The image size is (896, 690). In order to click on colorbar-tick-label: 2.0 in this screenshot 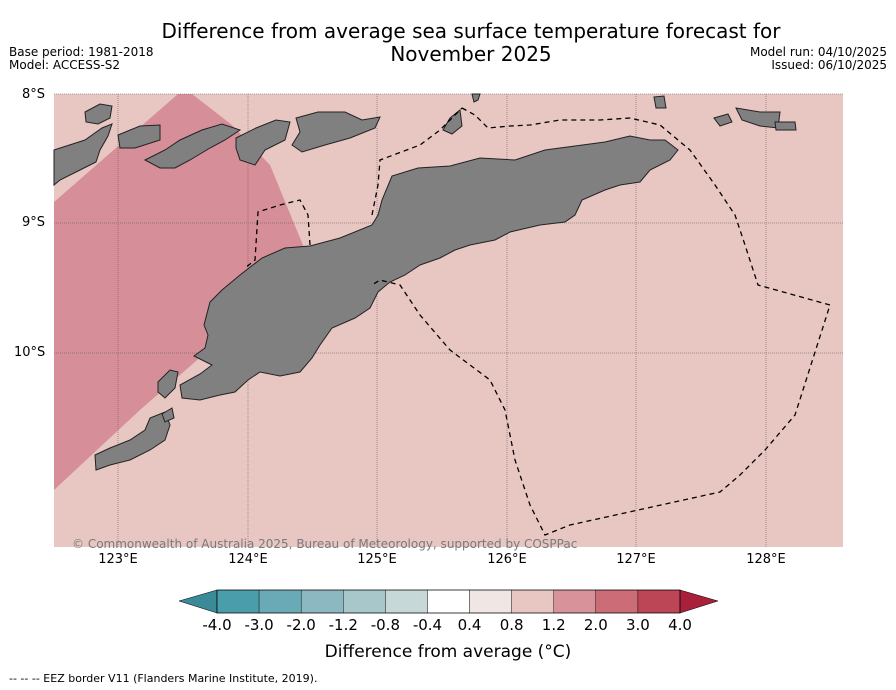, I will do `click(595, 625)`.